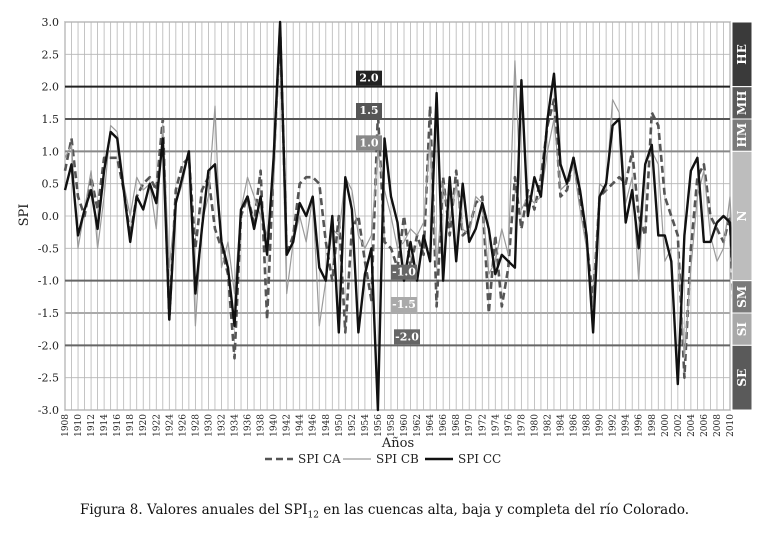 This screenshot has height=534, width=769. Describe the element at coordinates (666, 425) in the screenshot. I see `x-tick-label: 2000` at that location.